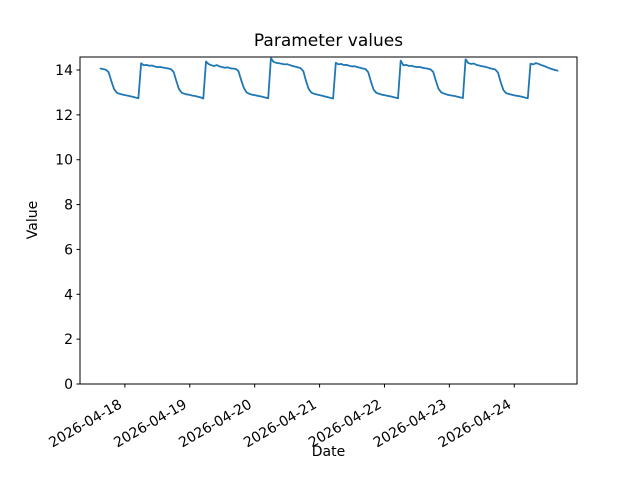  I want to click on x-tick-label: 2026-04-20, so click(215, 424).